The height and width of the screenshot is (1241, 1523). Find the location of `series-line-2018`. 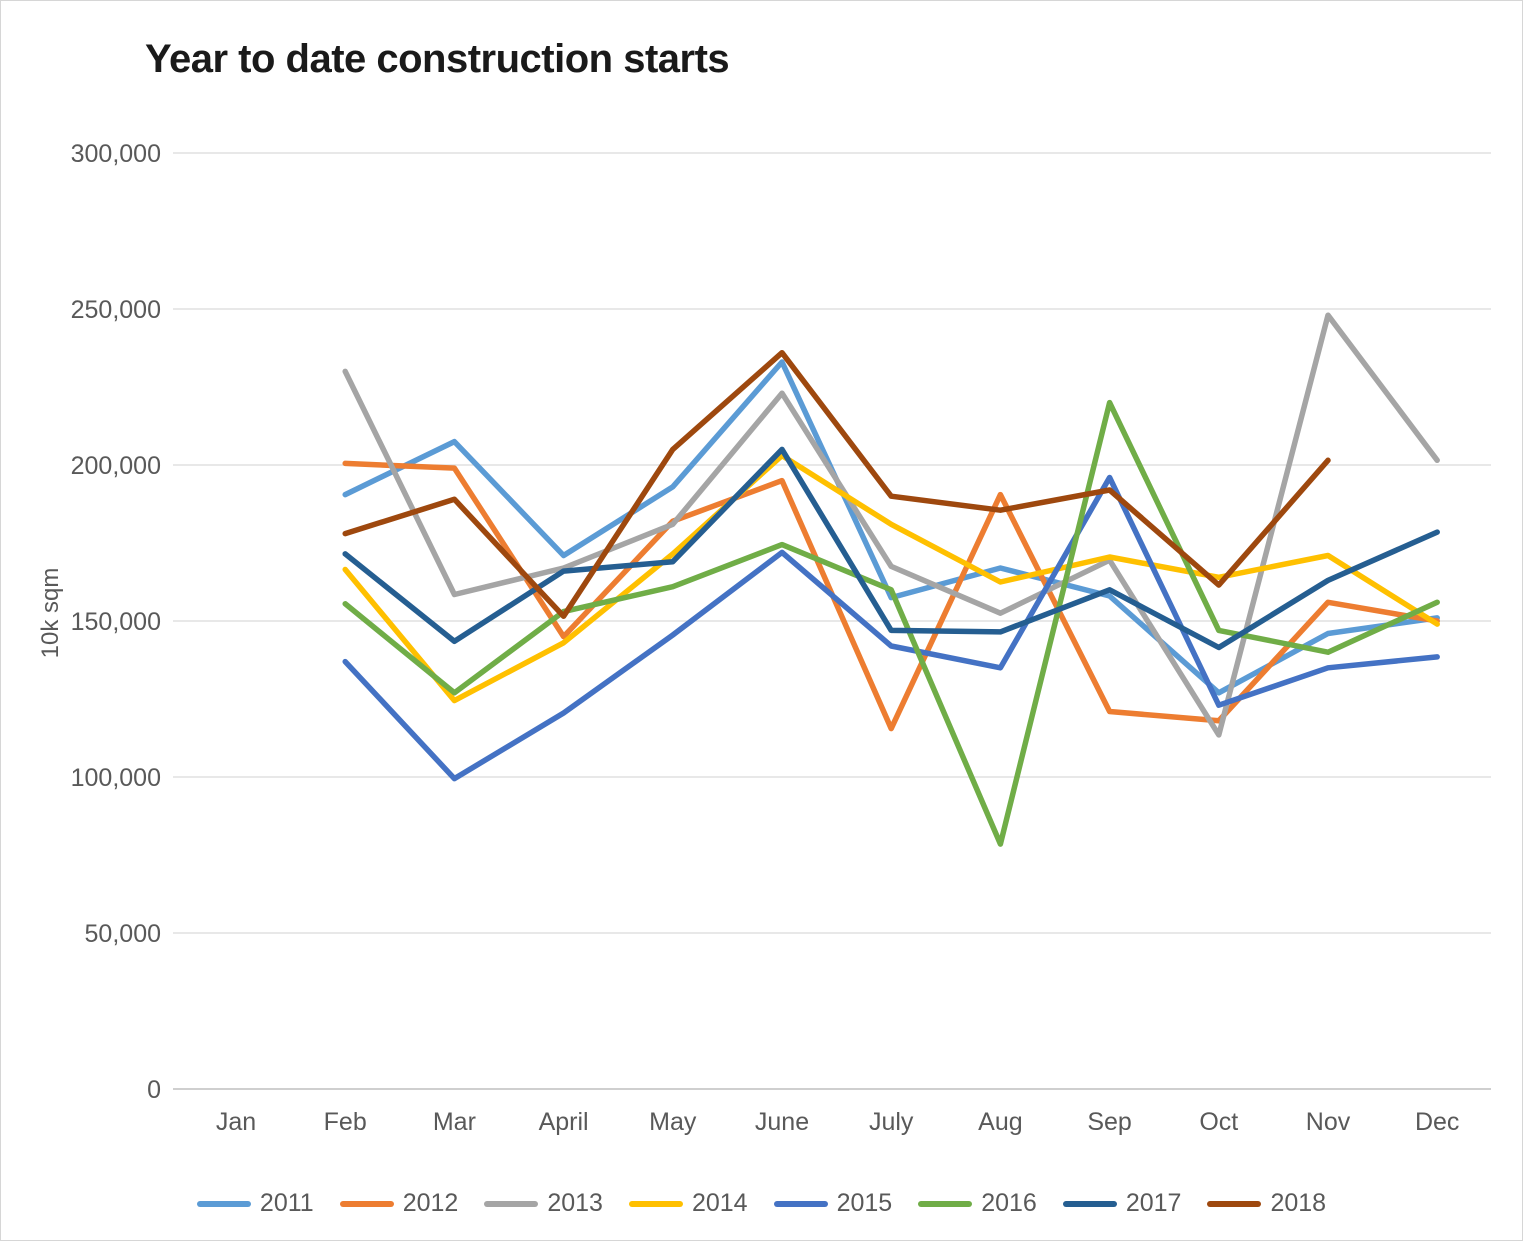

series-line-2018 is located at coordinates (836, 484).